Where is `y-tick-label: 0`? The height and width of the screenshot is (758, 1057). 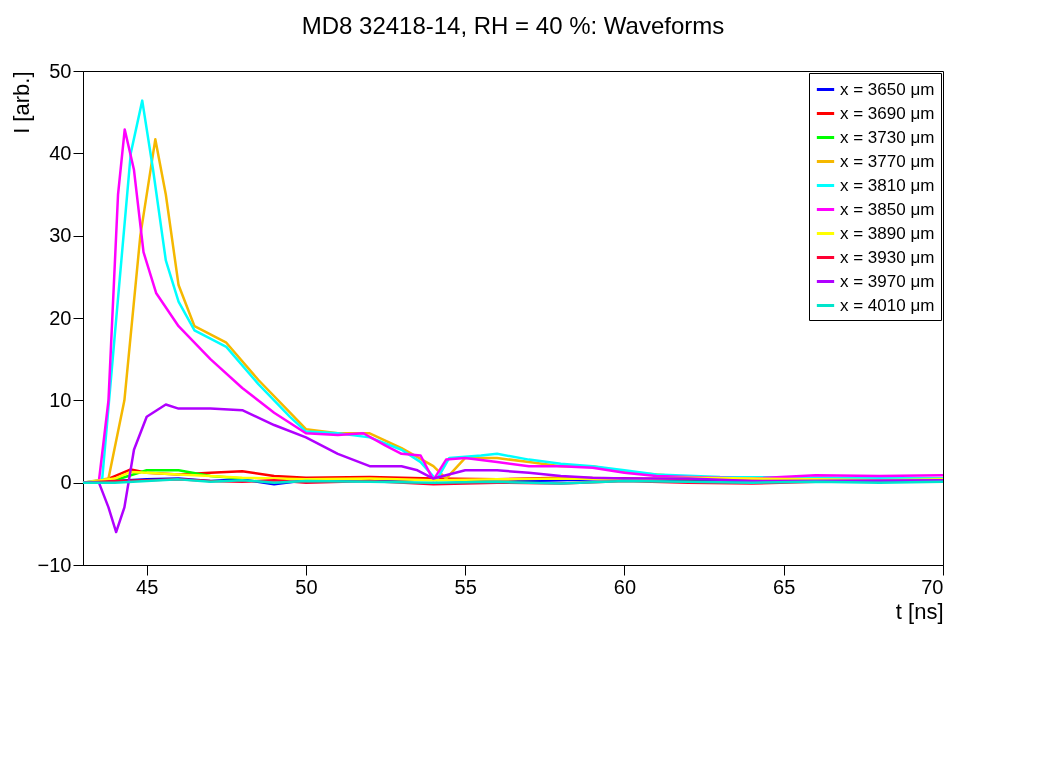 y-tick-label: 0 is located at coordinates (66, 482).